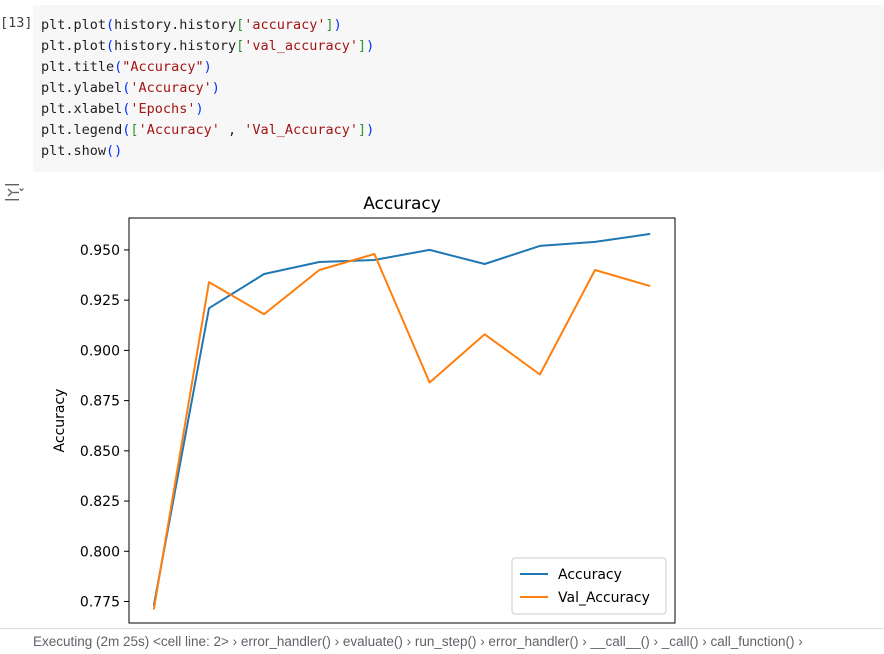 This screenshot has height=654, width=884. Describe the element at coordinates (82, 88) in the screenshot. I see `code-token: plt.ylabel` at that location.